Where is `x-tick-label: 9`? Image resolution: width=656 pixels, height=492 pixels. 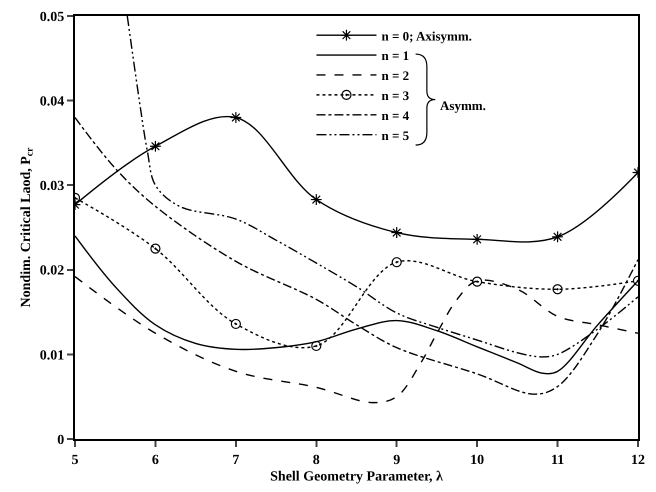
x-tick-label: 9 is located at coordinates (396, 460).